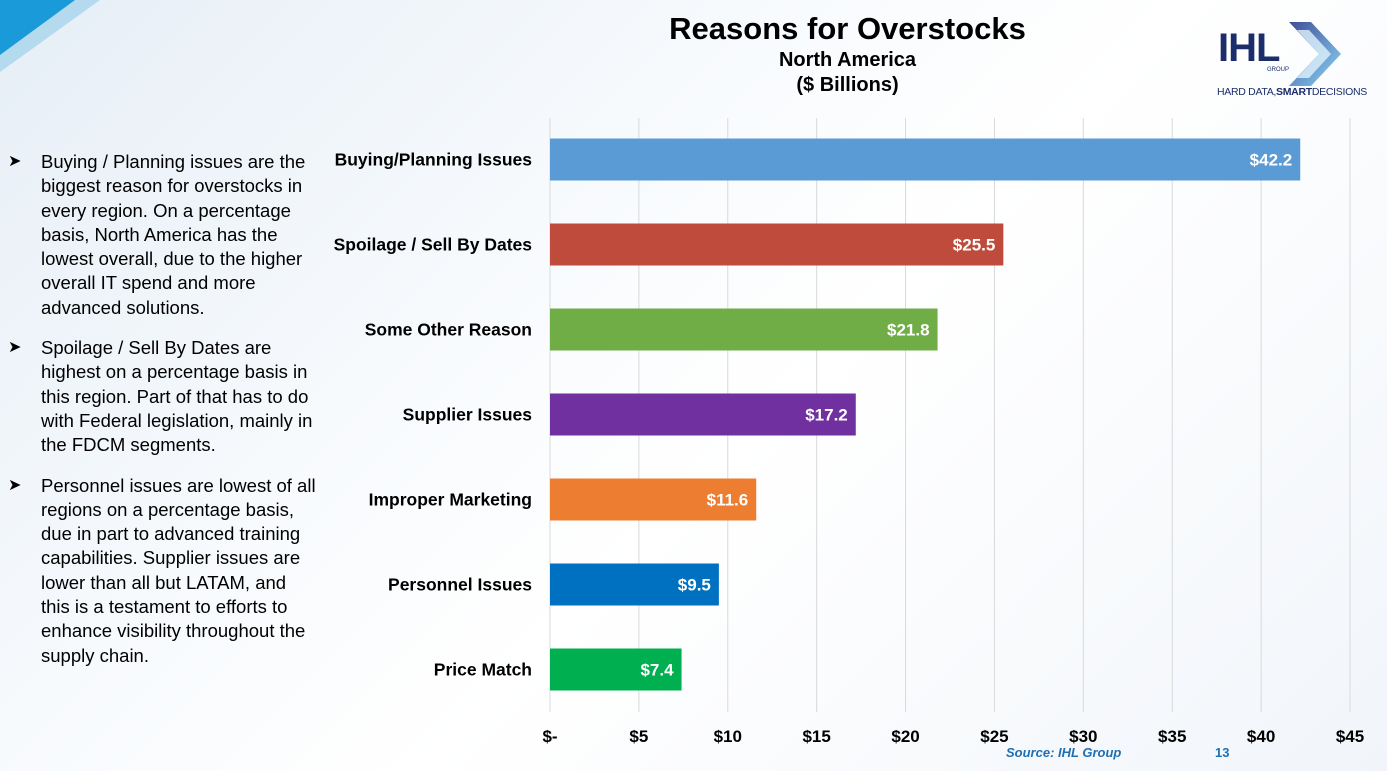 The width and height of the screenshot is (1387, 771). I want to click on x-tick-label: $15, so click(816, 736).